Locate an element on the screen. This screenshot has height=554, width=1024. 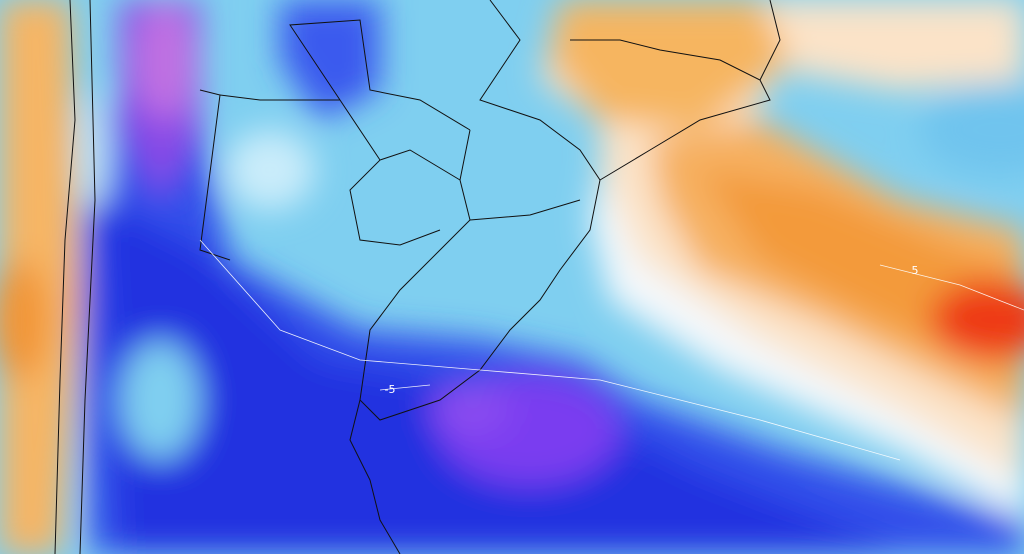
contour-label: 5 is located at coordinates (915, 270).